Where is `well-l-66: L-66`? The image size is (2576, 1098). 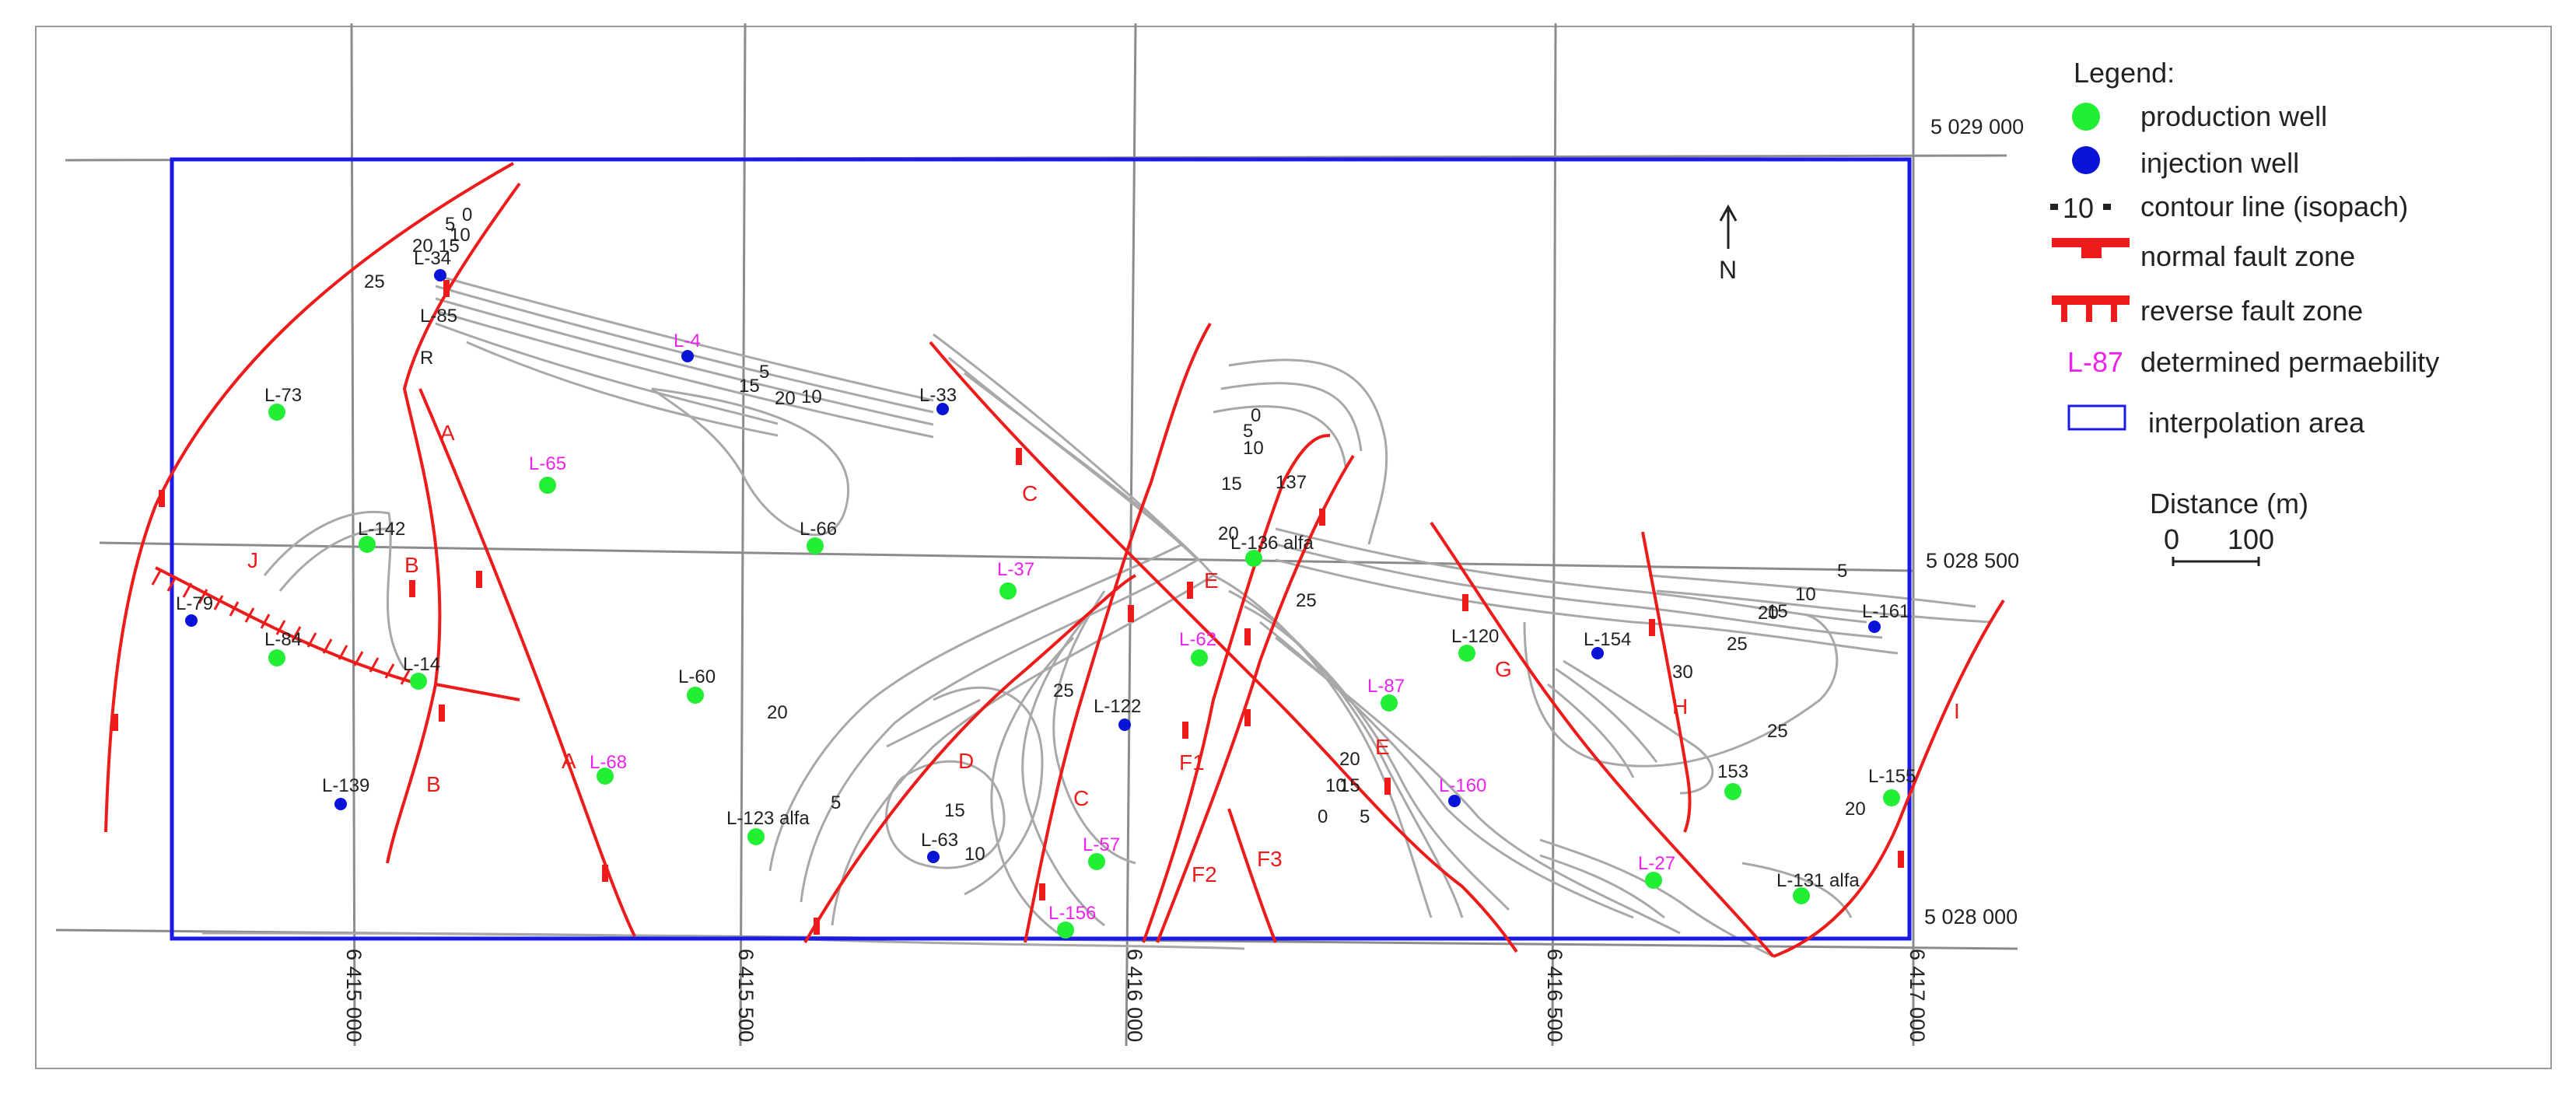
well-l-66: L-66 is located at coordinates (818, 536).